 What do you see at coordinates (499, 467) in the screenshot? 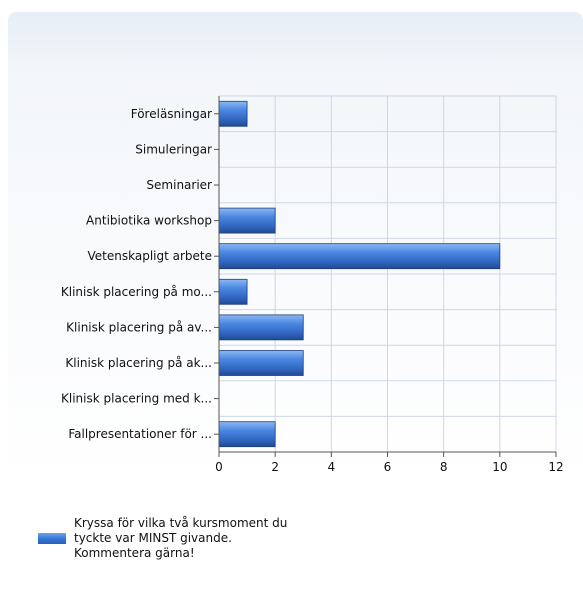
I see `x-tick-label: 10` at bounding box center [499, 467].